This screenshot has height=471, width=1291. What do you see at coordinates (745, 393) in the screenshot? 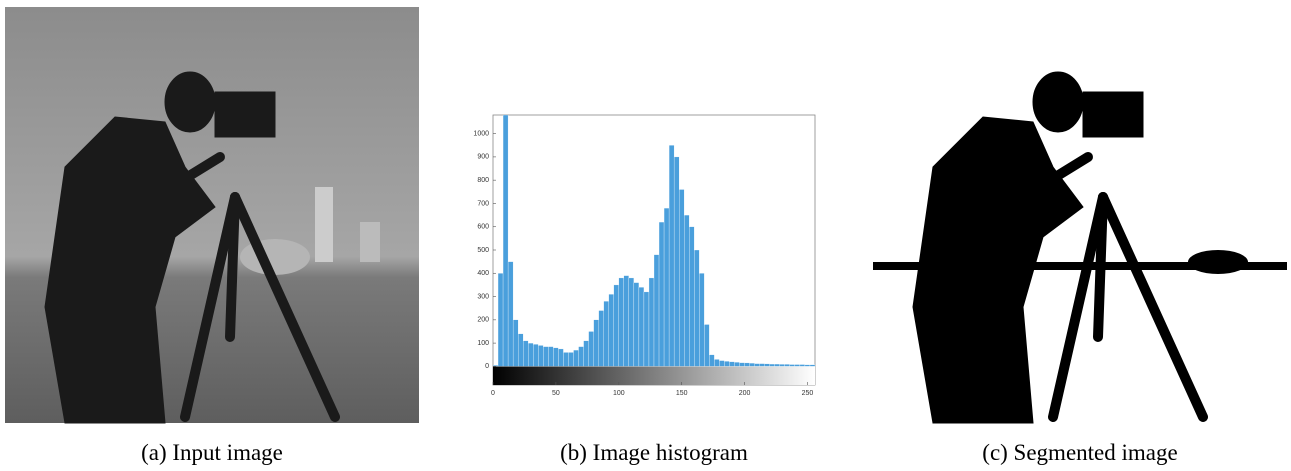
I see `x-tick-label: 200` at bounding box center [745, 393].